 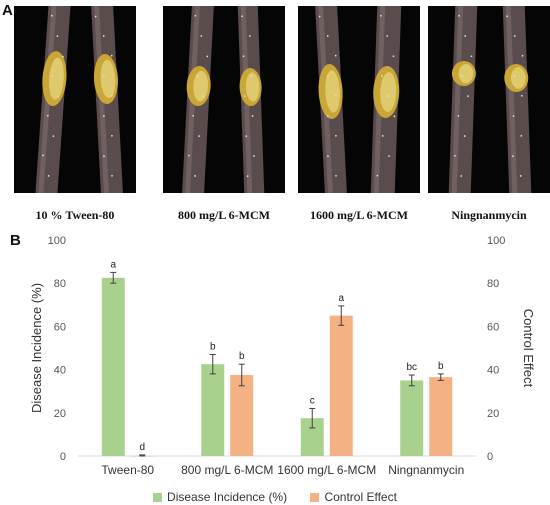 What do you see at coordinates (493, 284) in the screenshot?
I see `y2-tick-label: 80` at bounding box center [493, 284].